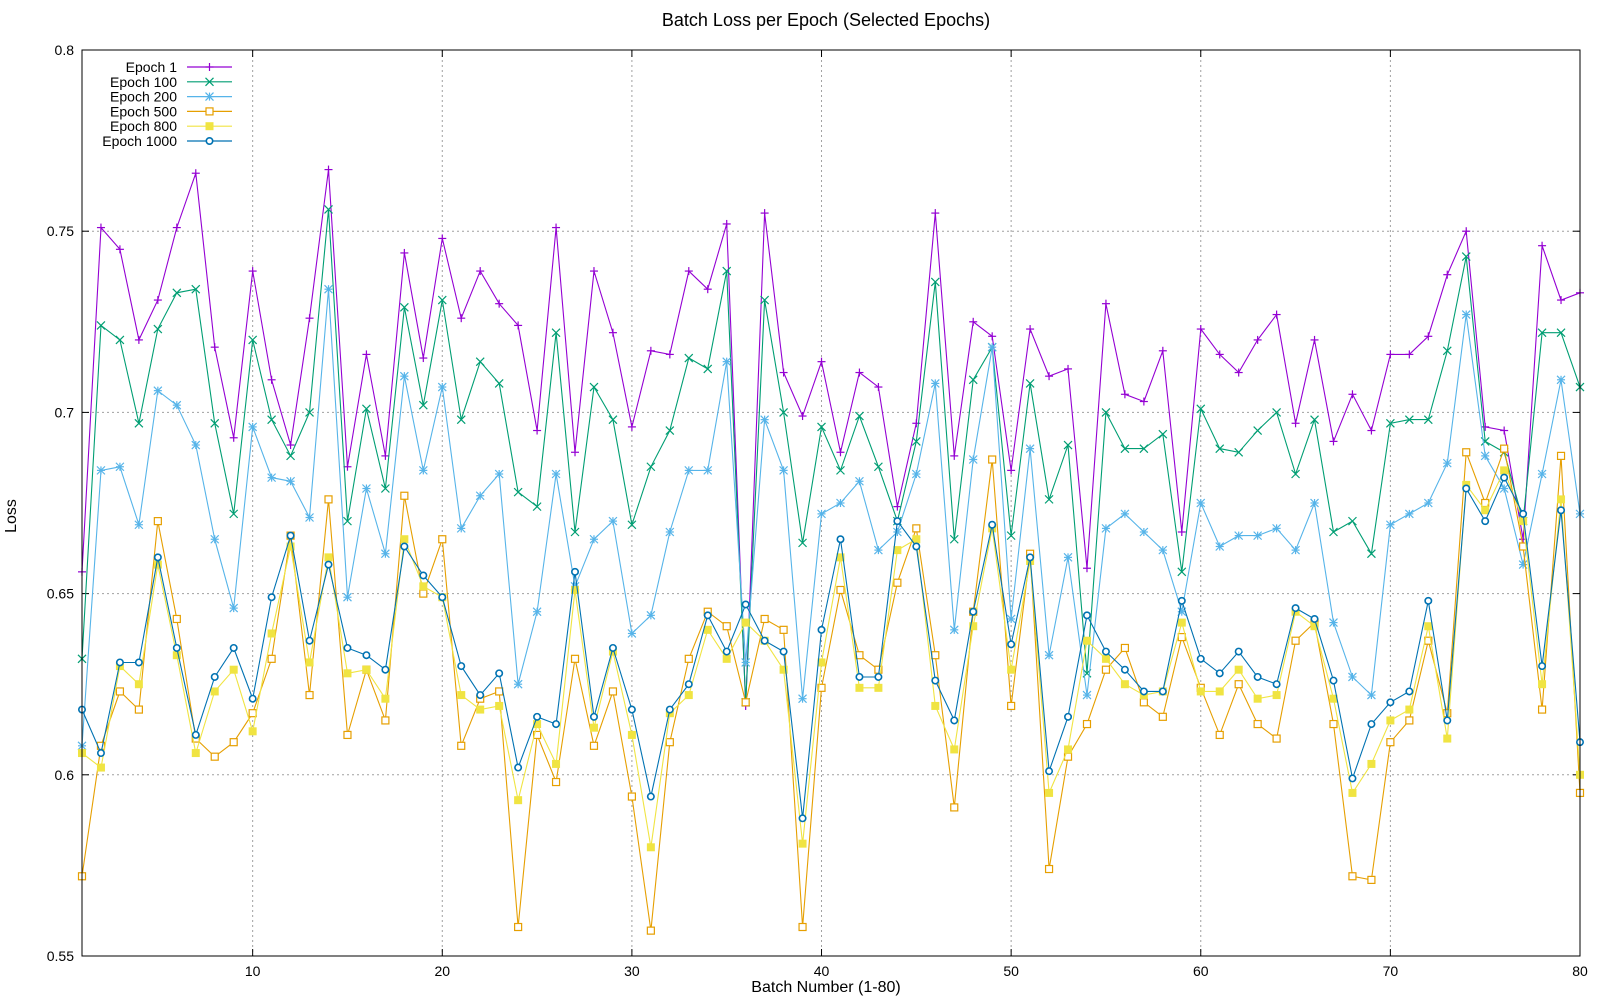  I want to click on legend-label: Epoch 1, so click(152, 67).